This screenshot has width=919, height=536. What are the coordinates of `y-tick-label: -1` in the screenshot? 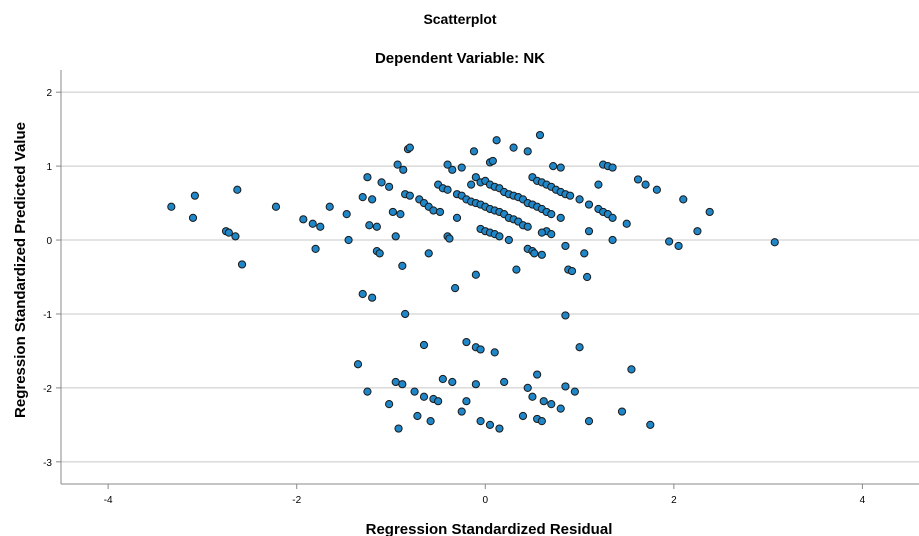 It's located at (47, 315).